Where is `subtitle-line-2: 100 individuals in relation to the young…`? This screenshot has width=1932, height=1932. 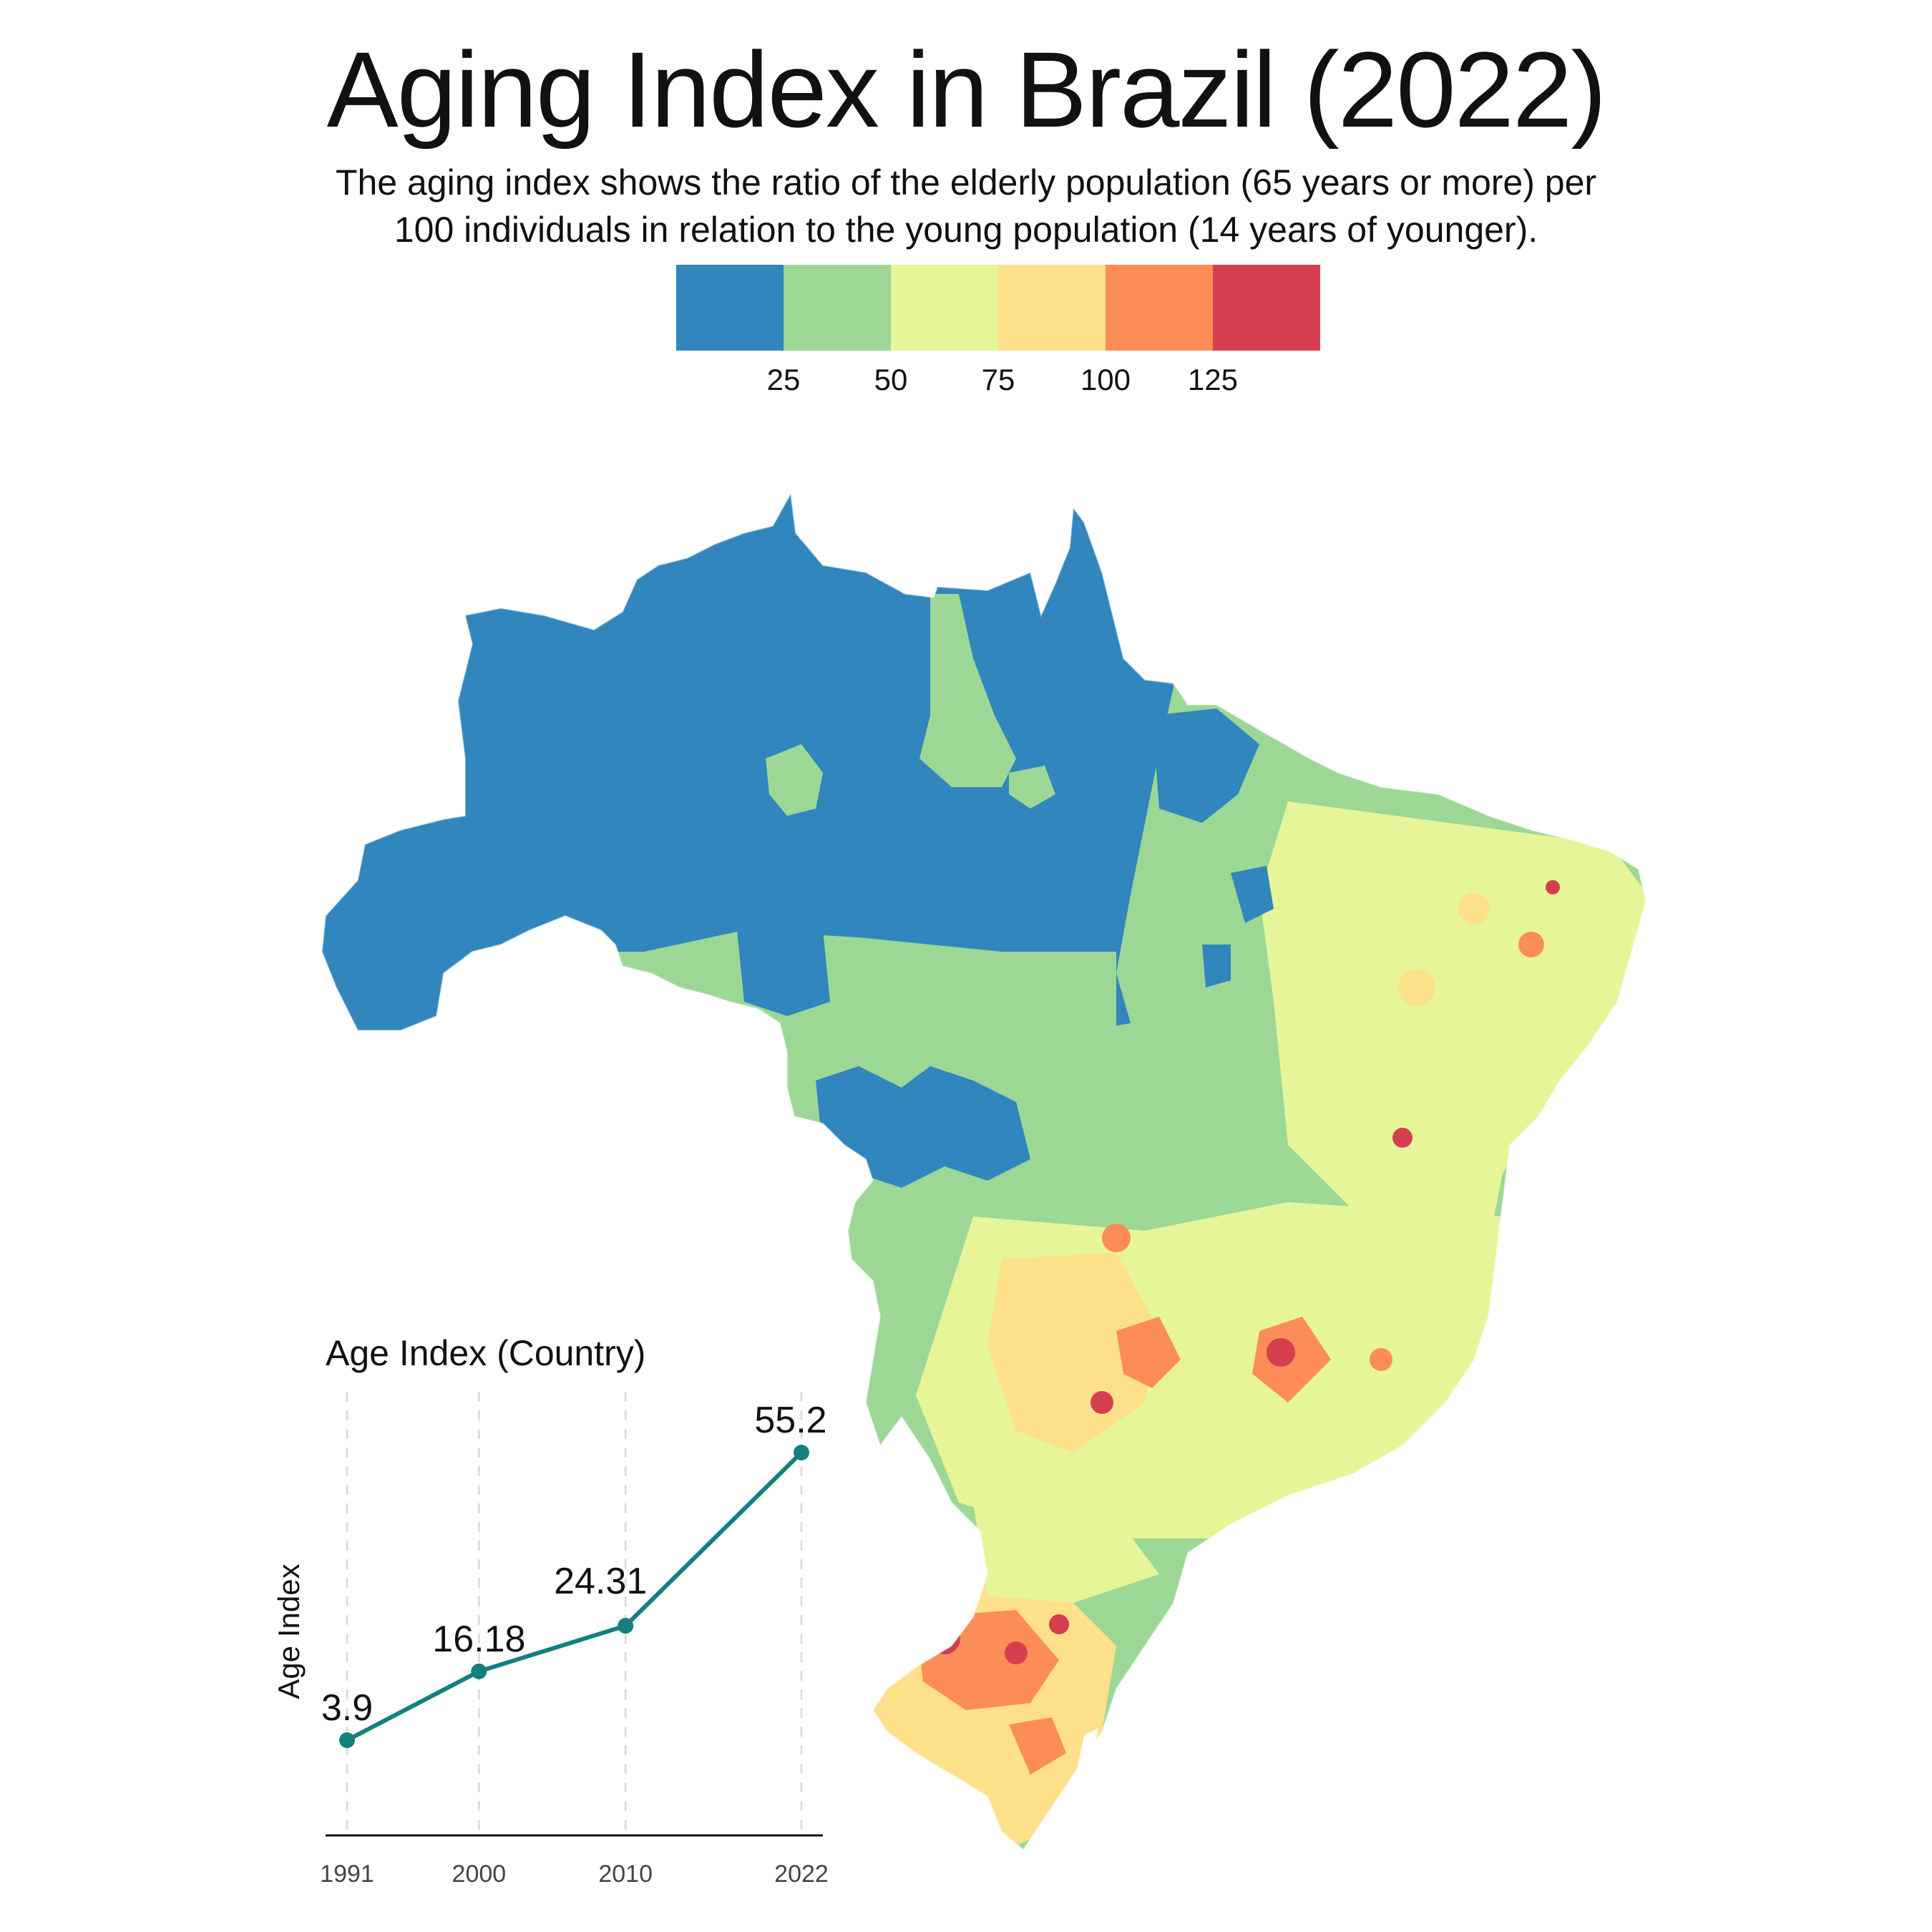
subtitle-line-2: 100 individuals in relation to the young… is located at coordinates (966, 230).